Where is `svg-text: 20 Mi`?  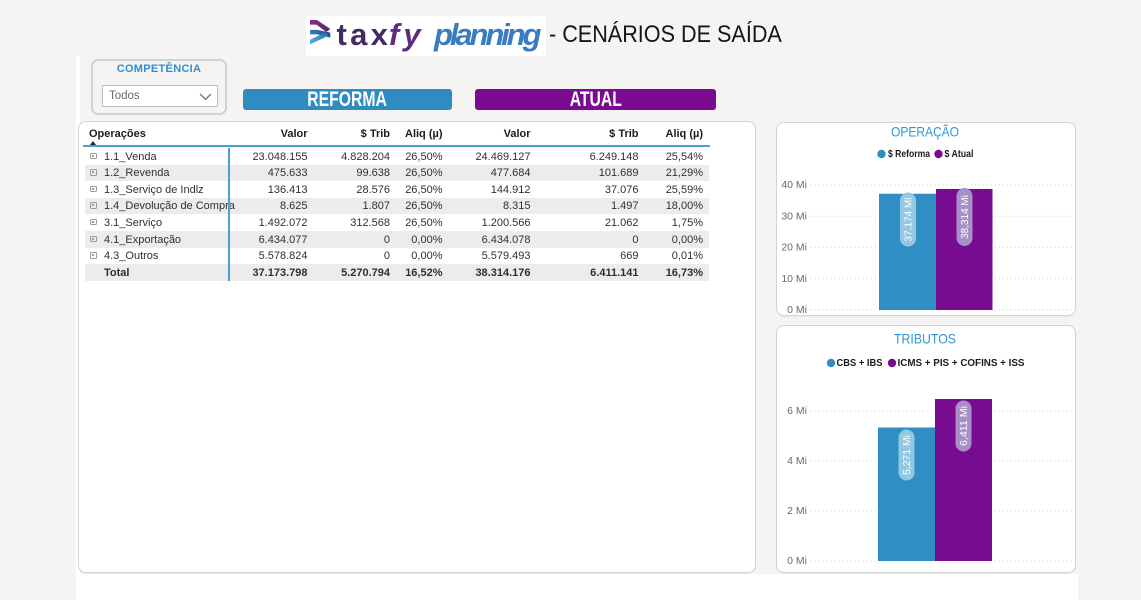
svg-text: 20 Mi is located at coordinates (794, 248).